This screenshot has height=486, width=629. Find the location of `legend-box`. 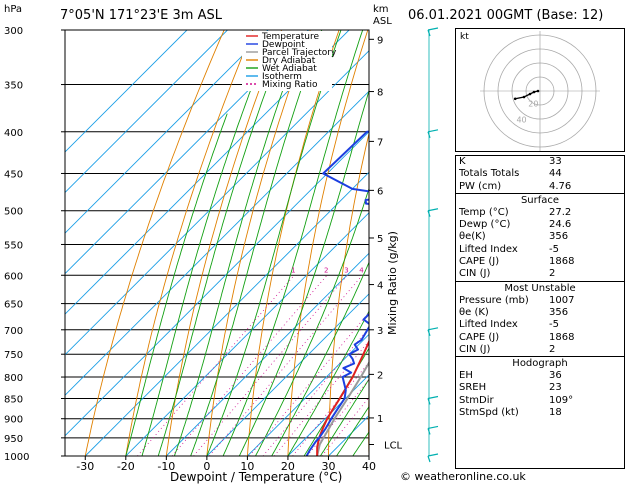

legend-box is located at coordinates (287, 61).